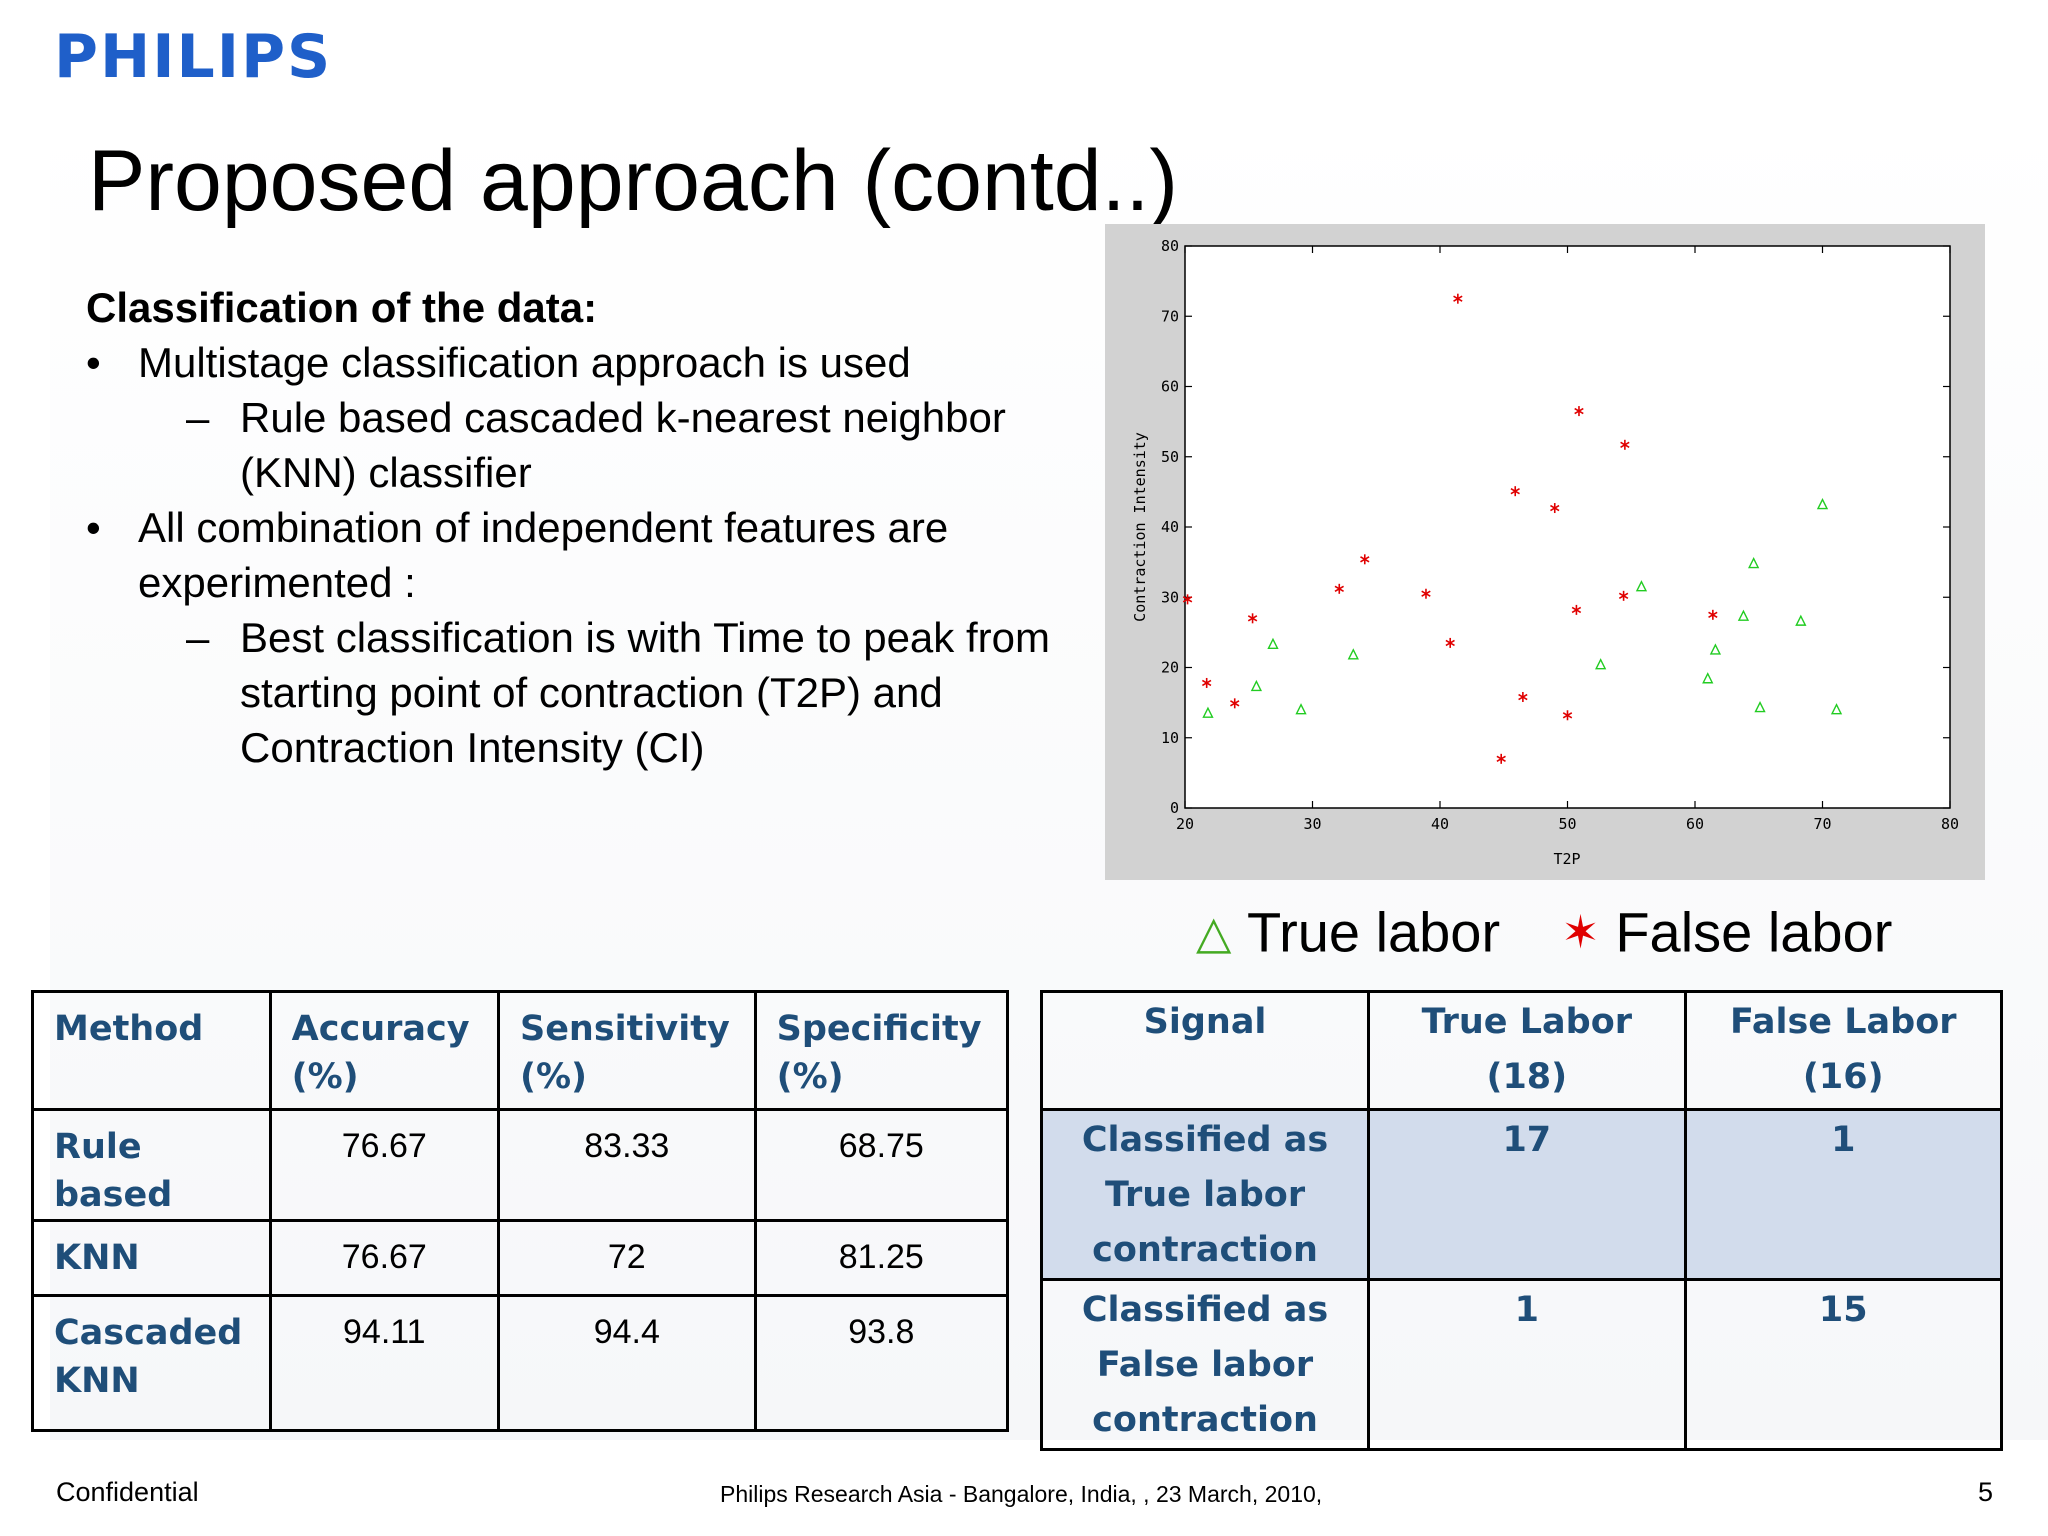 This screenshot has width=2048, height=1536. What do you see at coordinates (151, 1050) in the screenshot?
I see `header-cell: Method` at bounding box center [151, 1050].